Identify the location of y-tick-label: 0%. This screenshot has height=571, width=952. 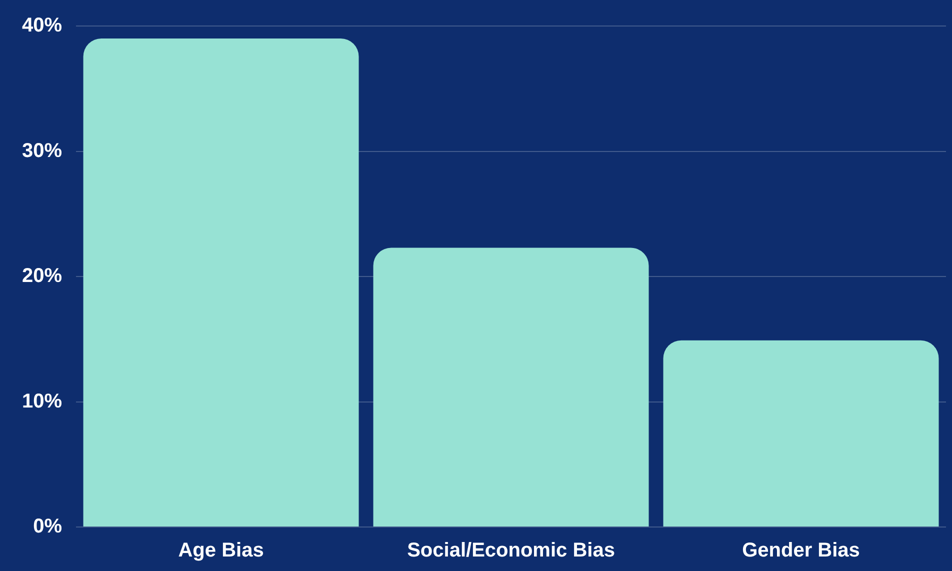
(47, 527).